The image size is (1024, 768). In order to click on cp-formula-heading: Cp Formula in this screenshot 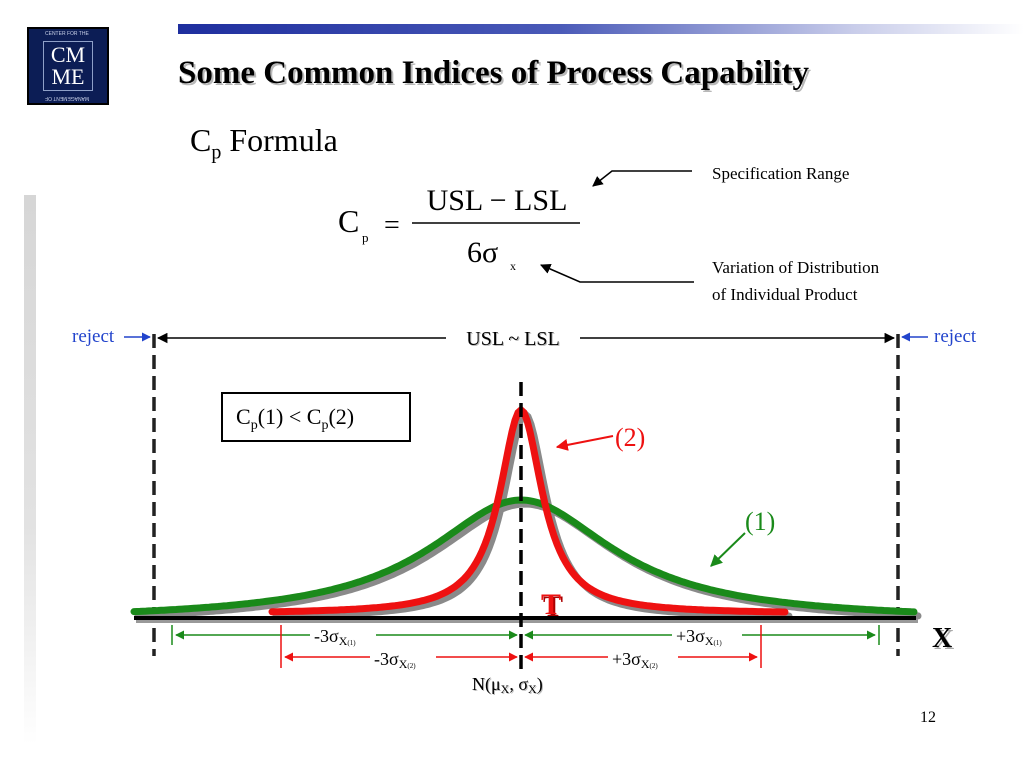, I will do `click(264, 143)`.